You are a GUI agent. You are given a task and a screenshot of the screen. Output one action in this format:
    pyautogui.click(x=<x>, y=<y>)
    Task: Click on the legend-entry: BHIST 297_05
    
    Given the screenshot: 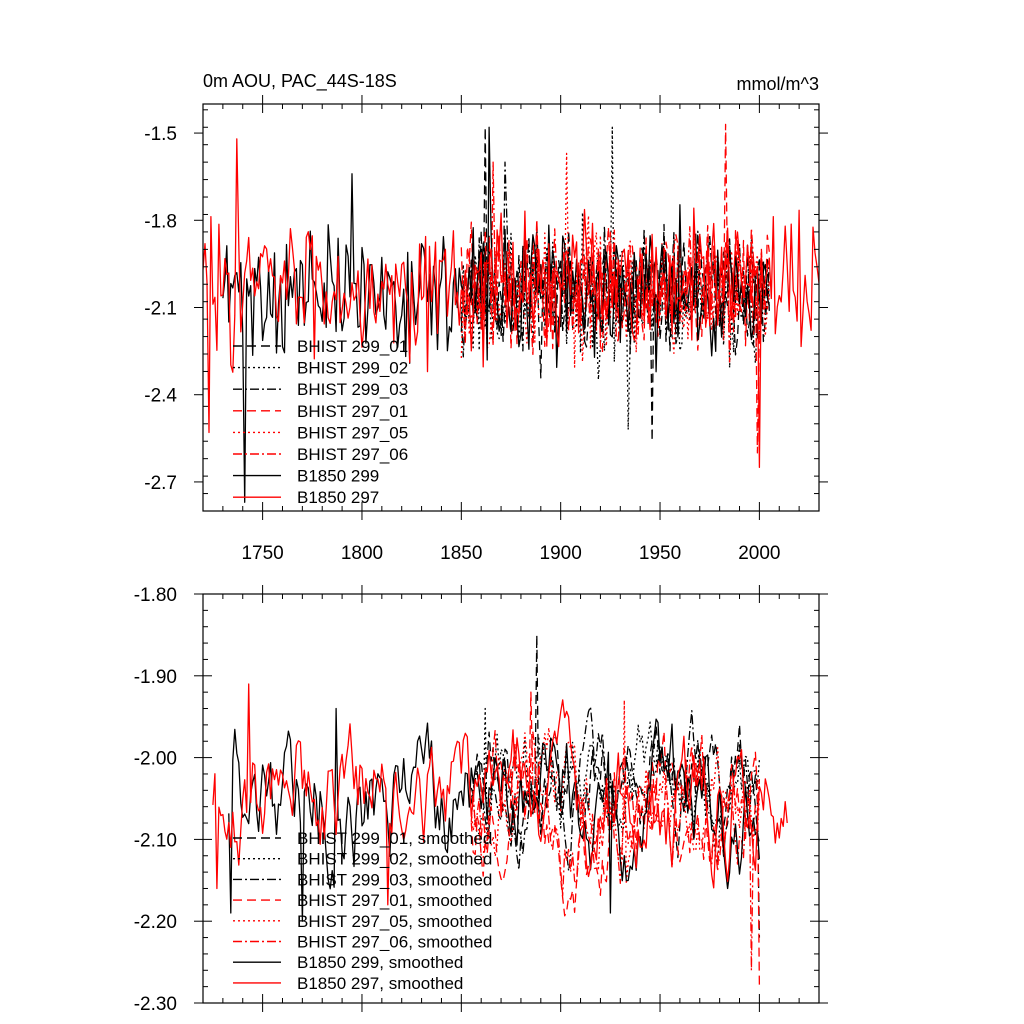 What is the action you would take?
    pyautogui.click(x=352, y=432)
    